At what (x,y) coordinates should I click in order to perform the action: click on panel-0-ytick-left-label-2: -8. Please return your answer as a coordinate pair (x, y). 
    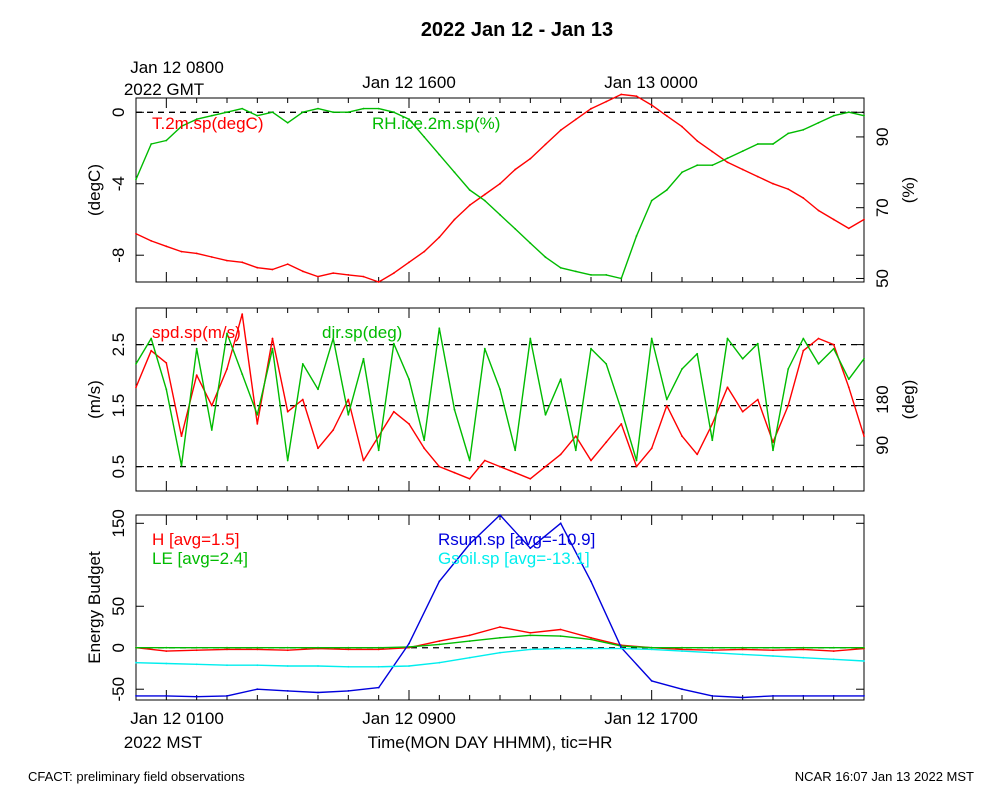
    Looking at the image, I should click on (118, 255).